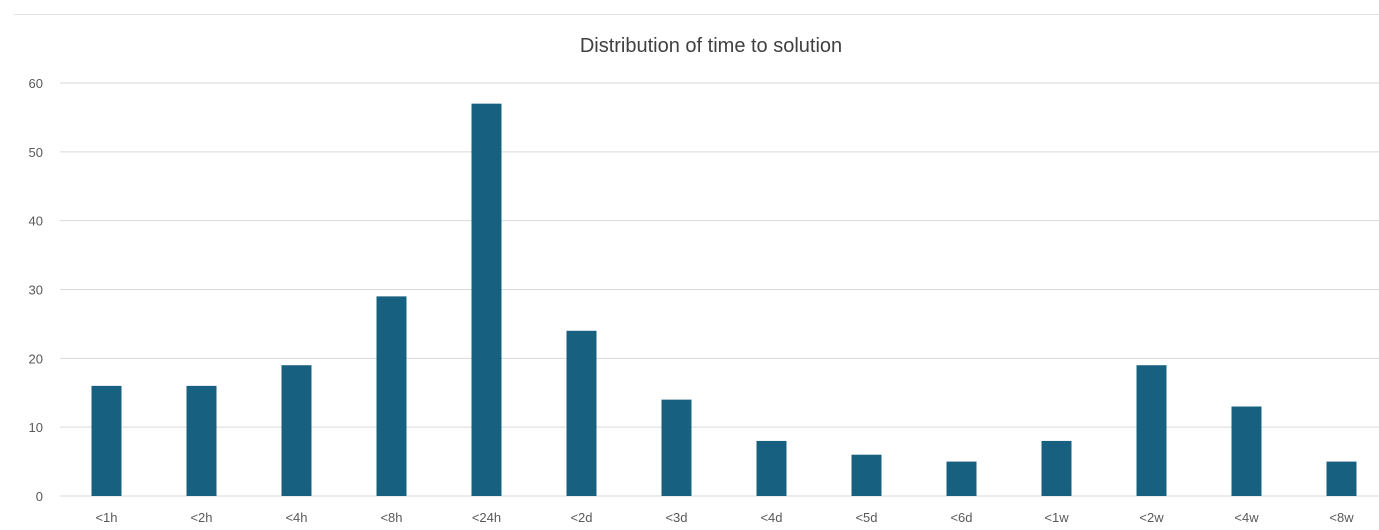  I want to click on x-tick-label: <4d, so click(771, 517).